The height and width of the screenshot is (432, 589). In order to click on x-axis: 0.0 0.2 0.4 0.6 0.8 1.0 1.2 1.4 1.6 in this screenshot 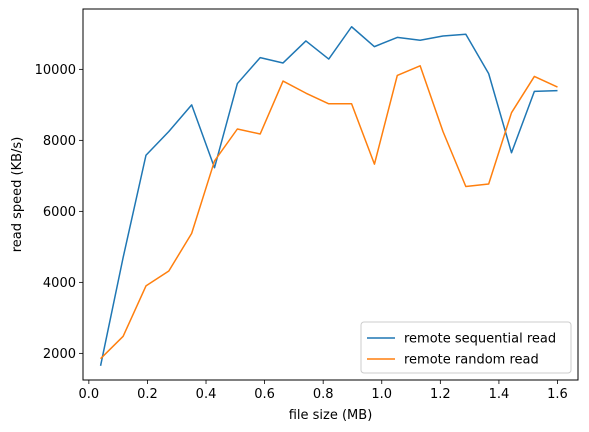, I will do `click(323, 391)`.